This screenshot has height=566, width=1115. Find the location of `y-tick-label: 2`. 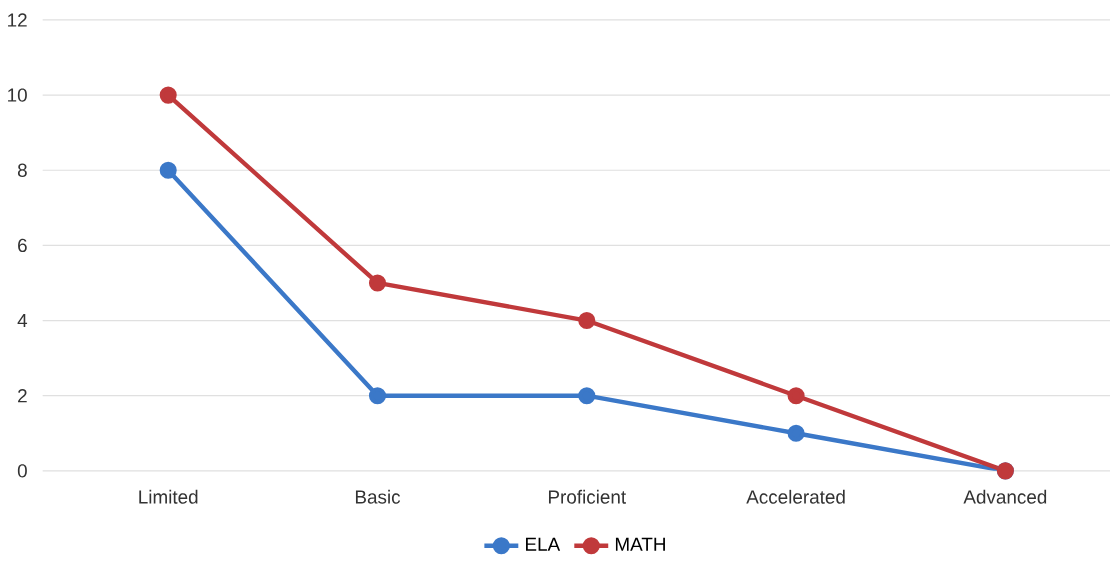

y-tick-label: 2 is located at coordinates (22, 396).